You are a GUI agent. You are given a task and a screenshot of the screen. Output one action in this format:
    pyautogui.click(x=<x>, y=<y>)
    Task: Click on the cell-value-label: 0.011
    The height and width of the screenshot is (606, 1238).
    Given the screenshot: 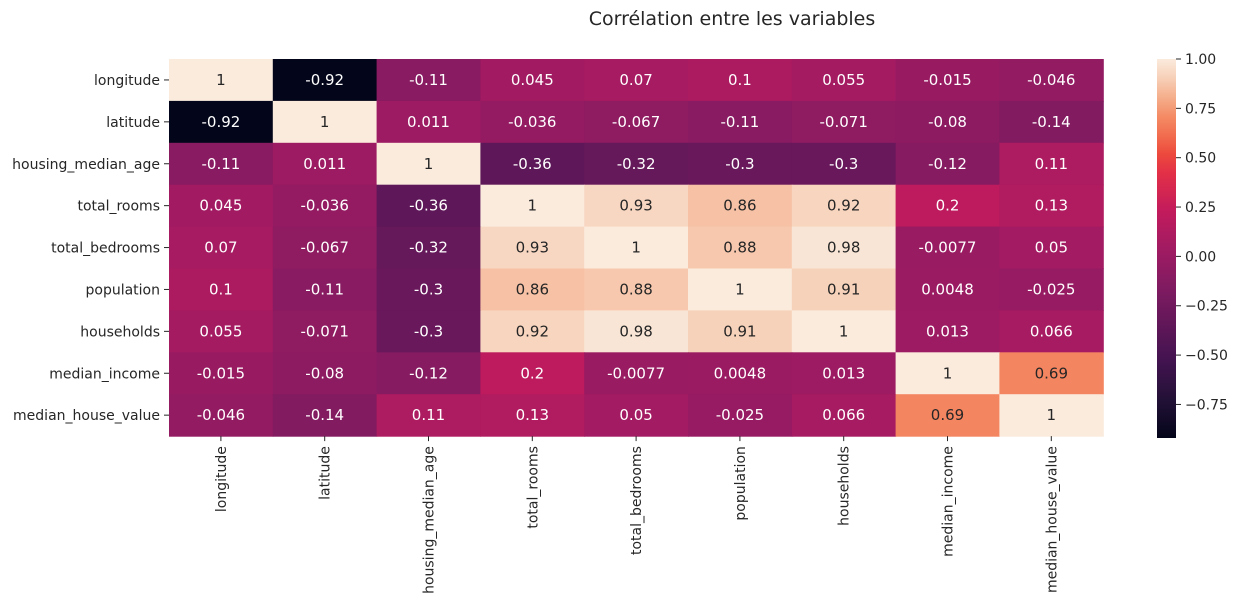 What is the action you would take?
    pyautogui.click(x=324, y=164)
    